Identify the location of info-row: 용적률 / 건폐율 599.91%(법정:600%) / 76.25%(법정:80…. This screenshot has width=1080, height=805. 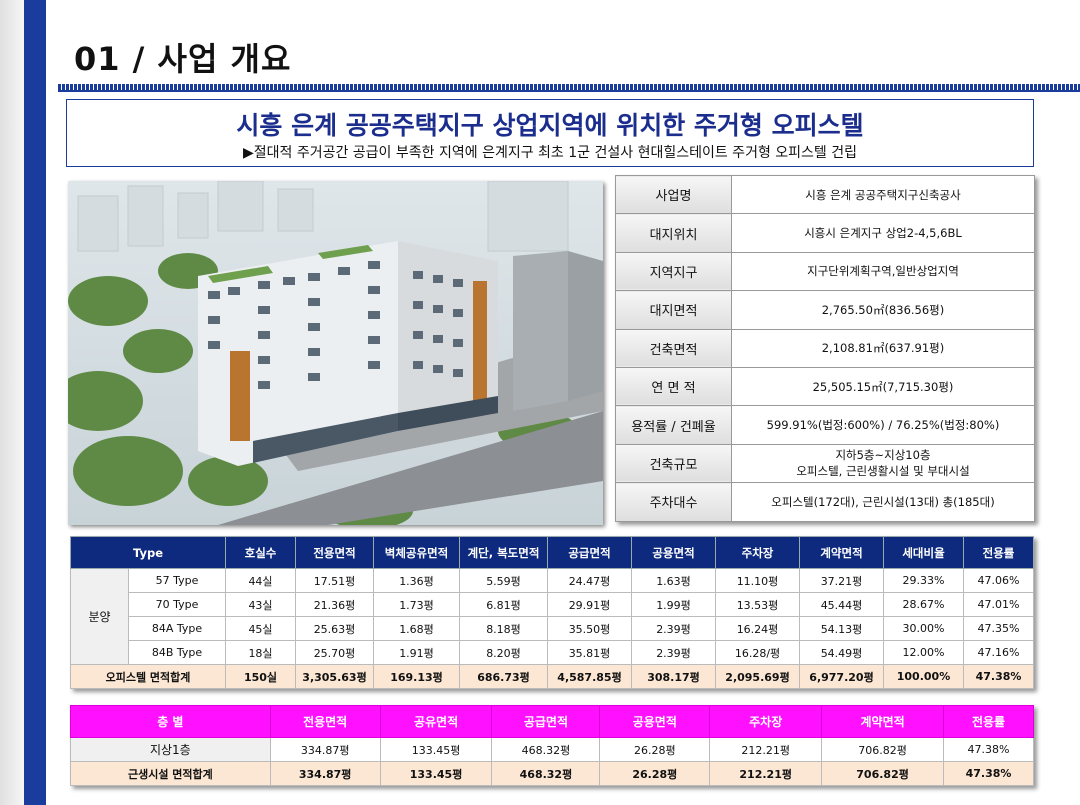
(825, 425).